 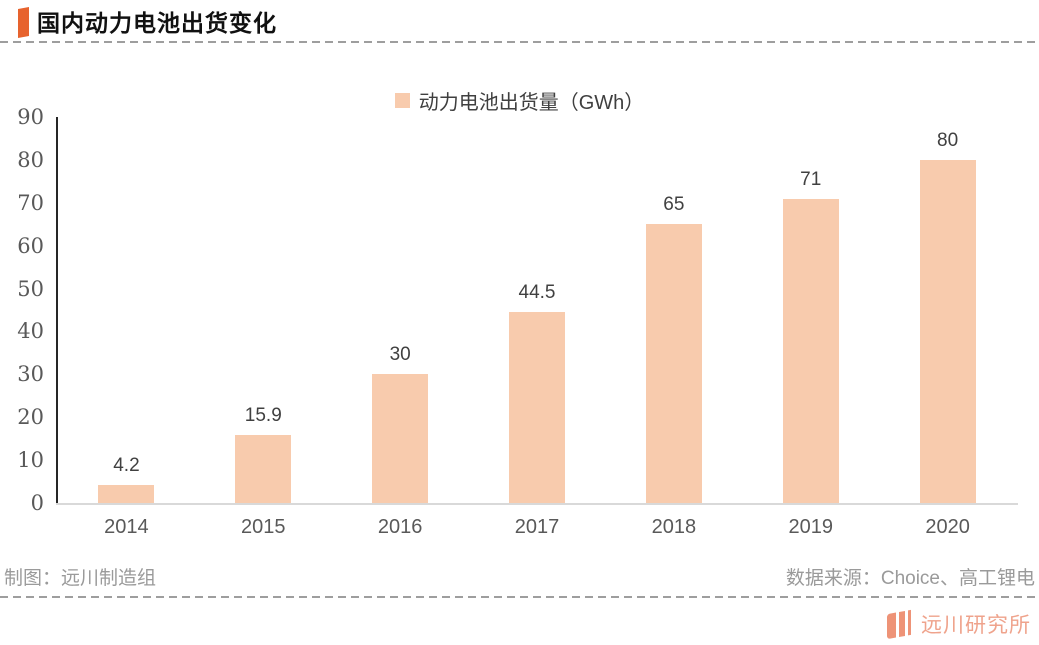 What do you see at coordinates (537, 293) in the screenshot?
I see `bar-value-label: 44.5` at bounding box center [537, 293].